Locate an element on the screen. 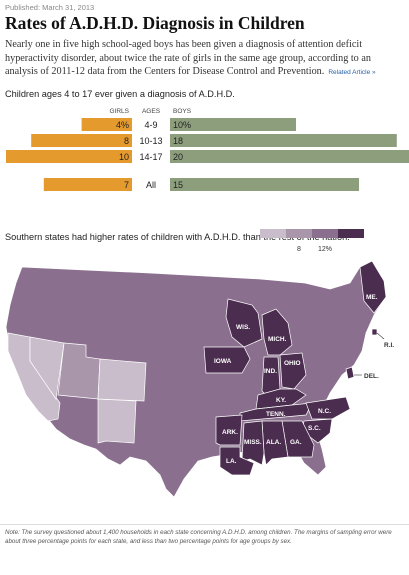 This screenshot has height=575, width=409. note-divider is located at coordinates (204, 524).